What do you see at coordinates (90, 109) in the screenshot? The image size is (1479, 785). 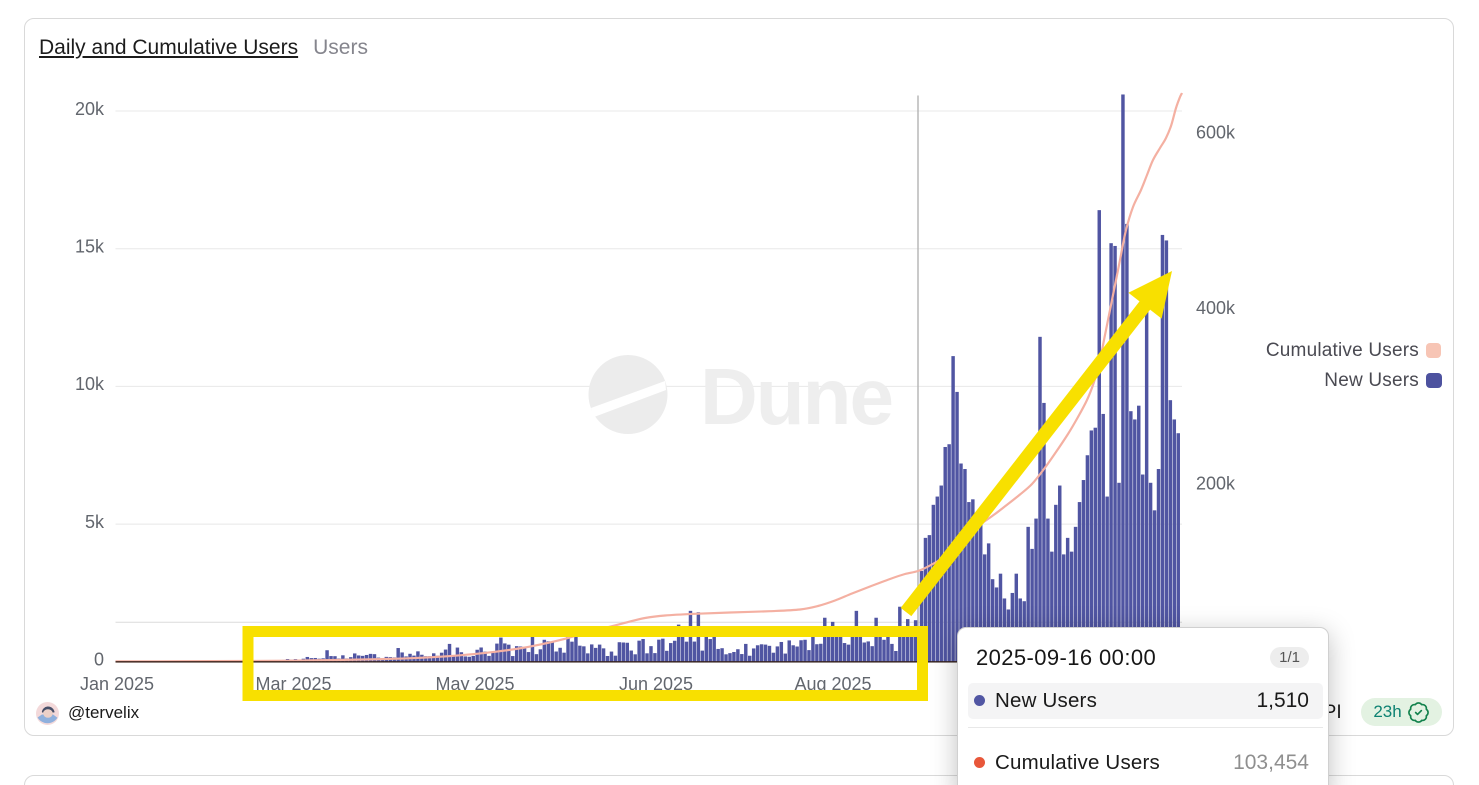 I see `svg-text: 20k` at bounding box center [90, 109].